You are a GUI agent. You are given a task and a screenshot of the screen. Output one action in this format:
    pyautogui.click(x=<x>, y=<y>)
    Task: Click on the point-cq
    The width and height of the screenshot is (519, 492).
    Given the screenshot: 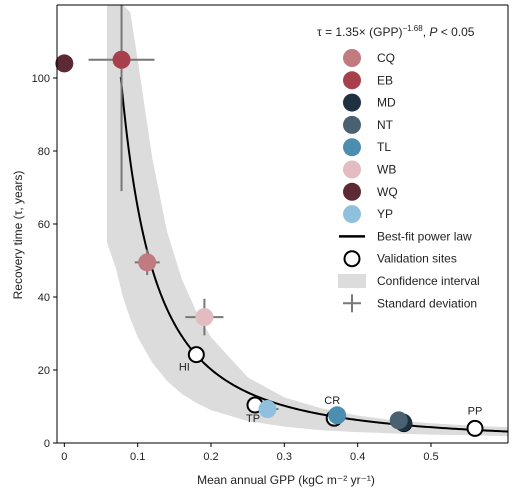 What is the action you would take?
    pyautogui.click(x=147, y=262)
    